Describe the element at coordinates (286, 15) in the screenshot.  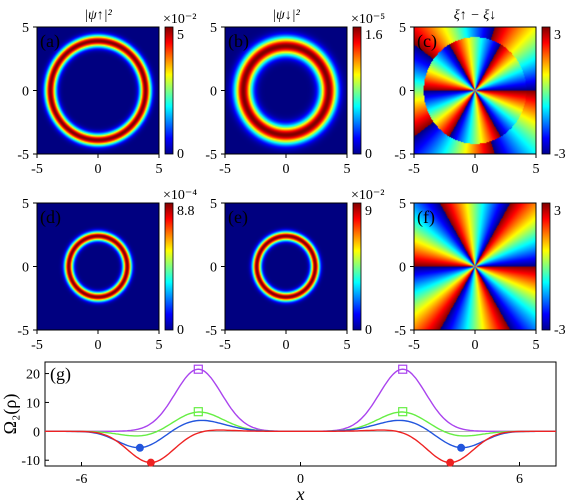
I see `panel-title: |ψ↓|²` at that location.